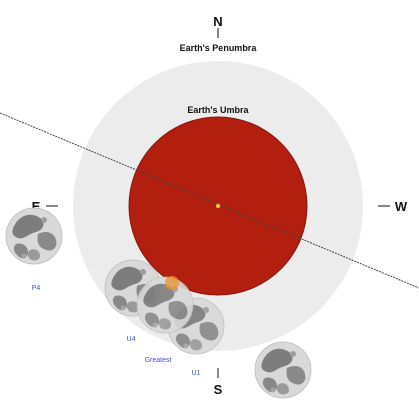 Image resolution: width=419 pixels, height=405 pixels. Describe the element at coordinates (172, 283) in the screenshot. I see `umbra-contact-glow` at that location.